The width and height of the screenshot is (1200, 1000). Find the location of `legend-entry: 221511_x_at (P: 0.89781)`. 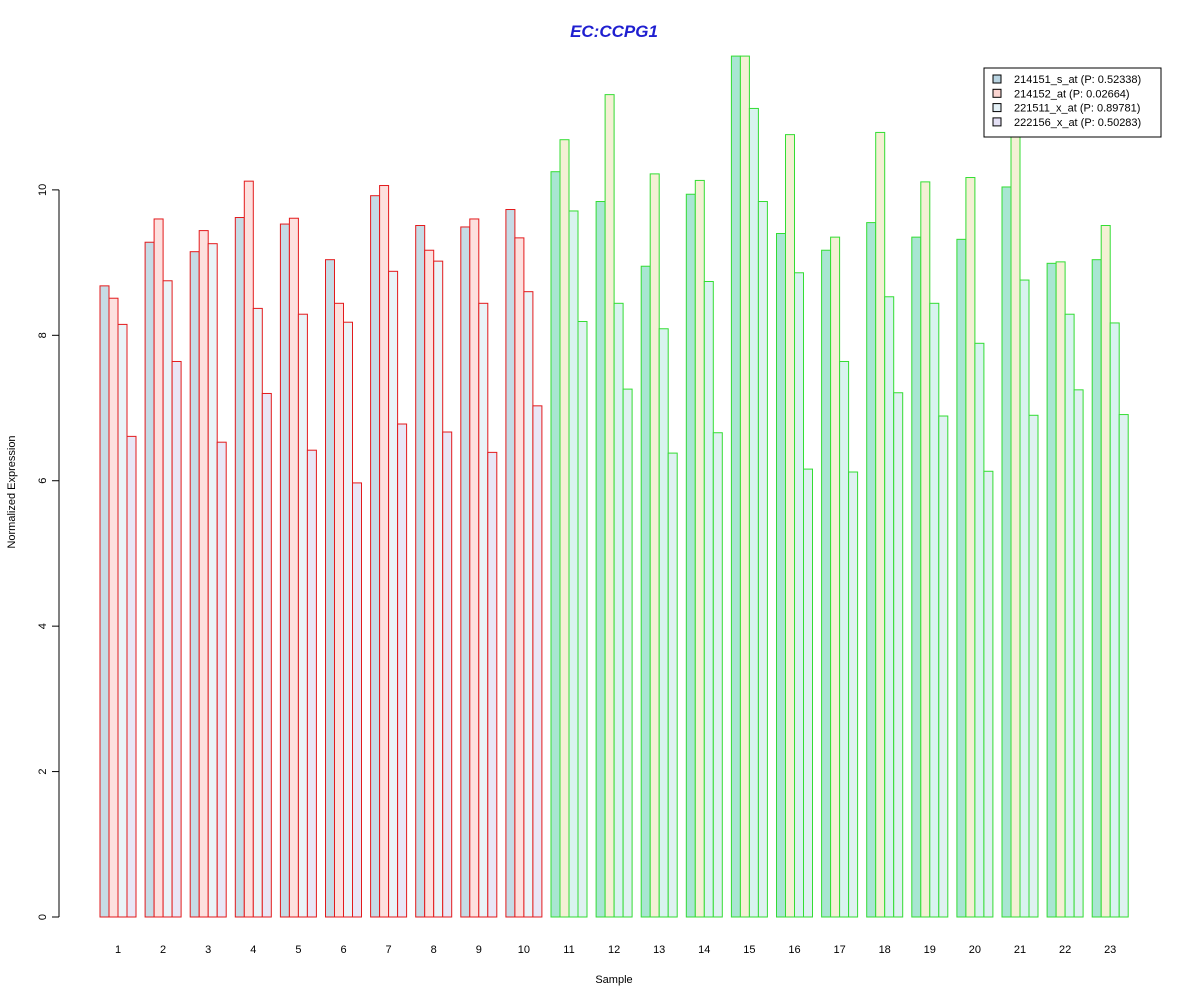

legend-entry: 221511_x_at (P: 0.89781) is located at coordinates (1077, 109).